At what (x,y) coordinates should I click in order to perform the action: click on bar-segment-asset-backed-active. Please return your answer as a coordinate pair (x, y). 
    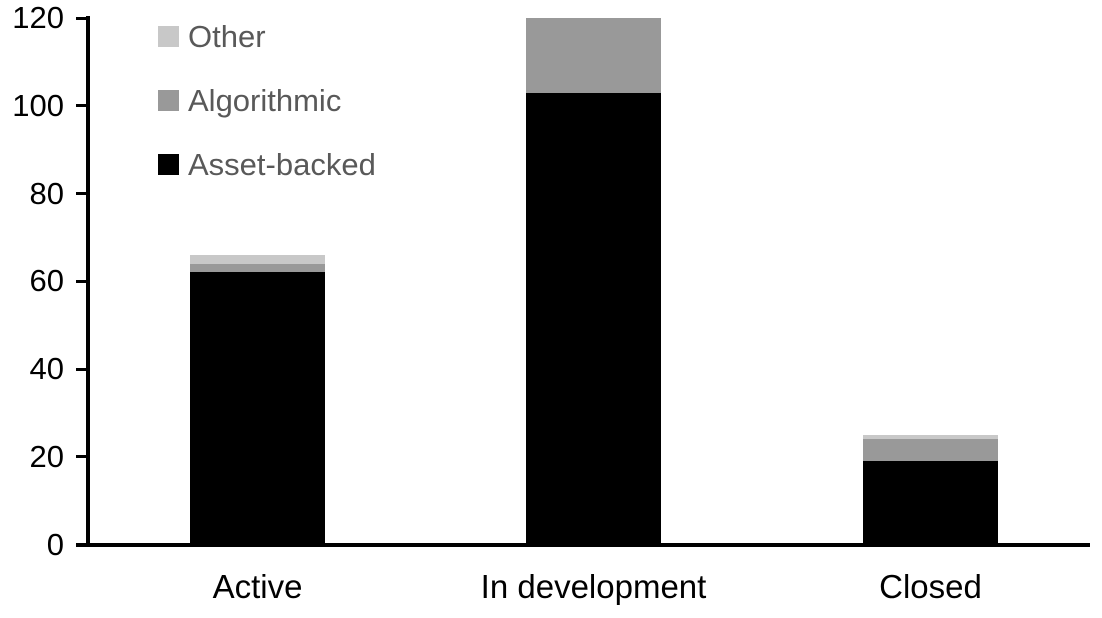
    Looking at the image, I should click on (257, 408).